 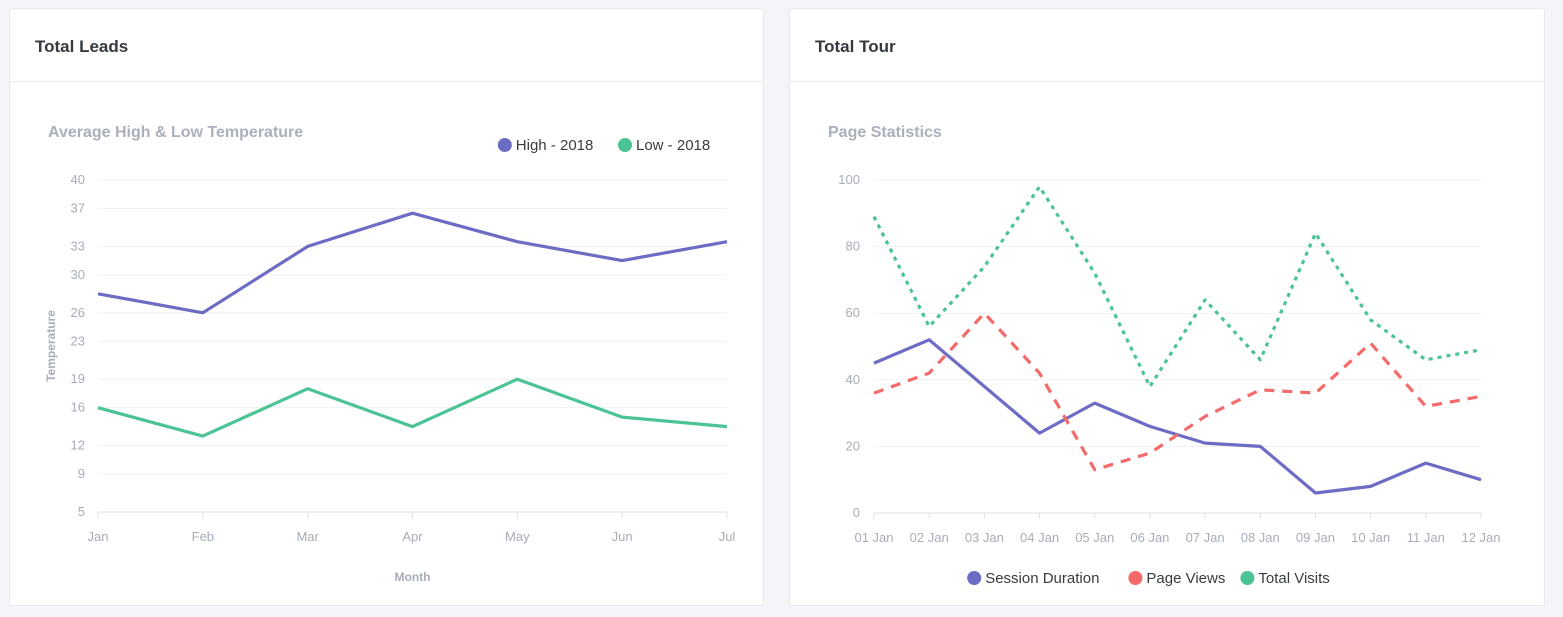 I want to click on y-tick-label: 16, so click(x=78, y=407).